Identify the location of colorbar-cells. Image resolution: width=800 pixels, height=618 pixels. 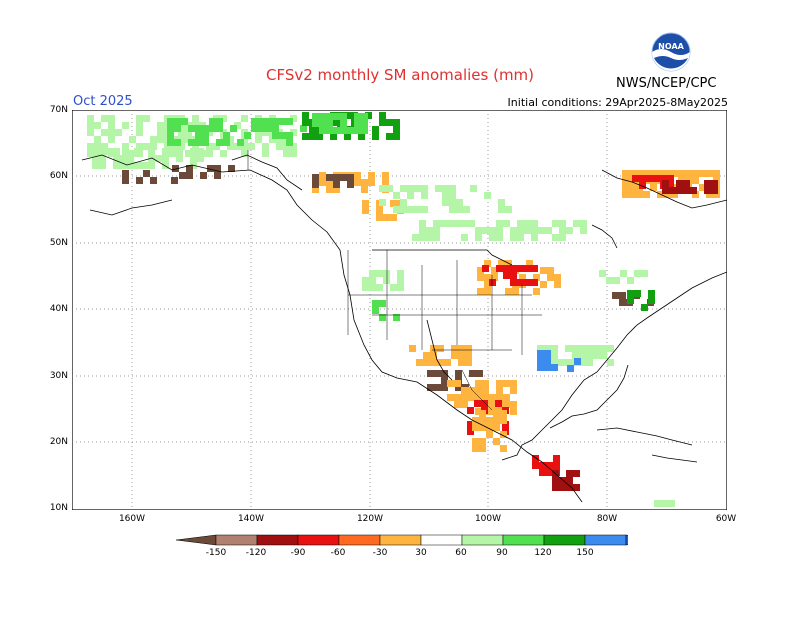
(401, 540).